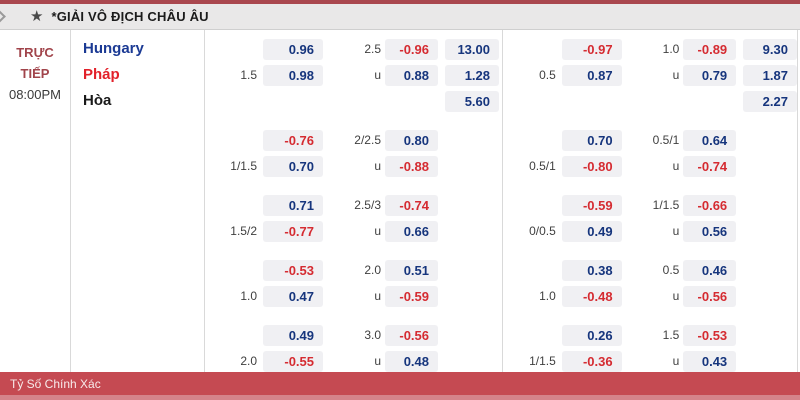  I want to click on over-under-line-label: 2.5/3, so click(367, 205).